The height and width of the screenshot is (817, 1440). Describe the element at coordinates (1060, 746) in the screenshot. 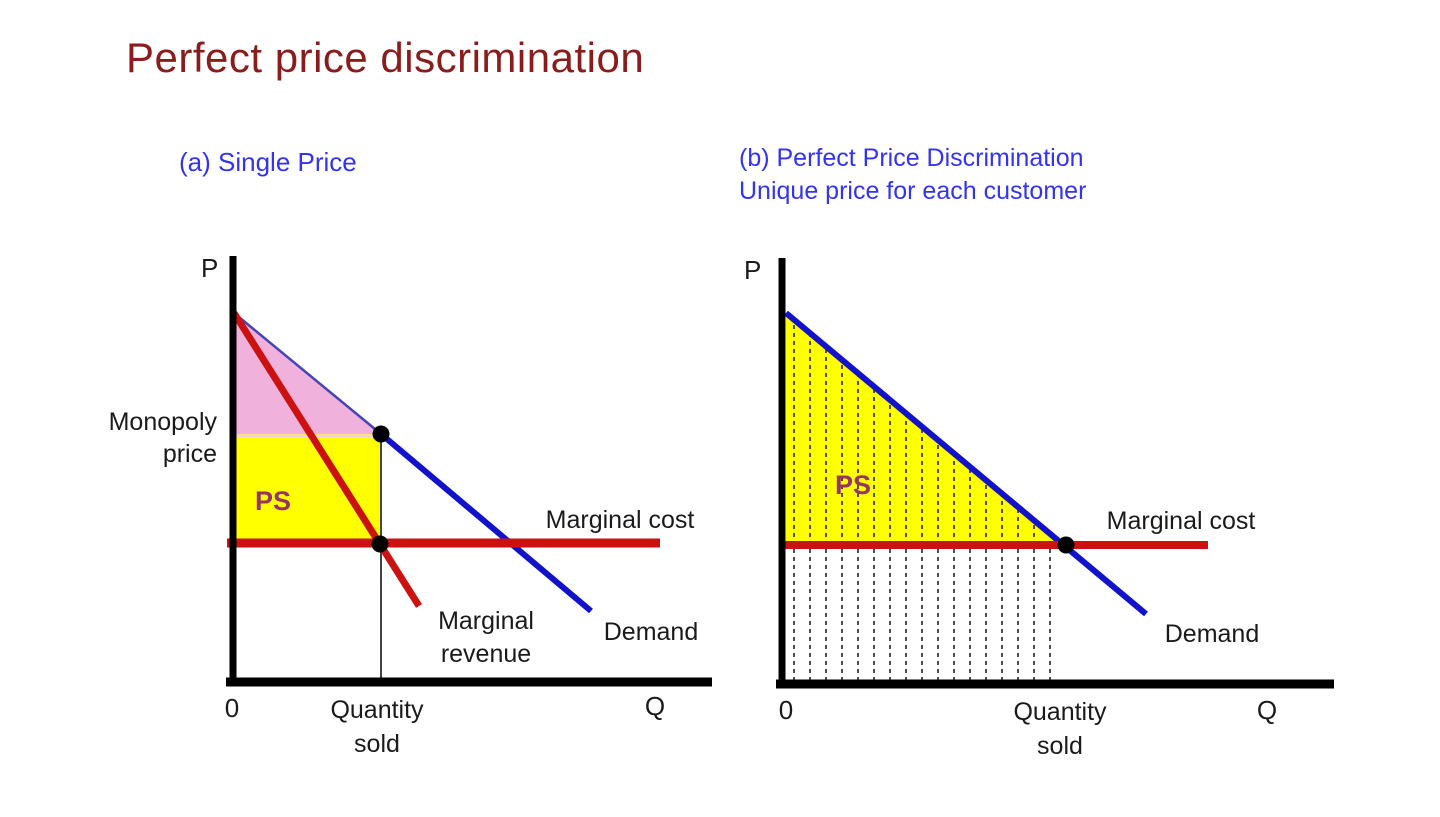

I see `quantity-sold-label-b-line2: sold` at that location.